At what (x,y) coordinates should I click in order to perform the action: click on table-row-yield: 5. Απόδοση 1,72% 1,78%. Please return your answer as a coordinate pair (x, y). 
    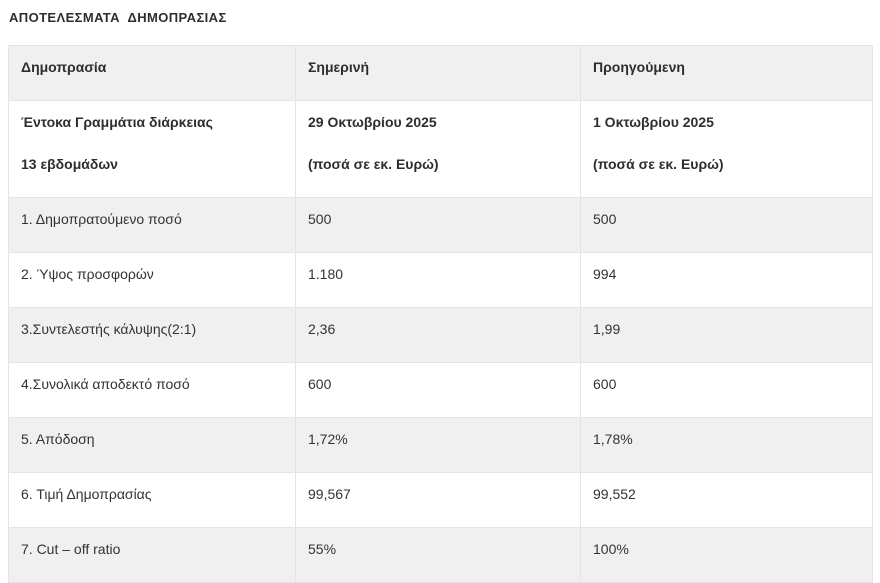
    Looking at the image, I should click on (440, 445).